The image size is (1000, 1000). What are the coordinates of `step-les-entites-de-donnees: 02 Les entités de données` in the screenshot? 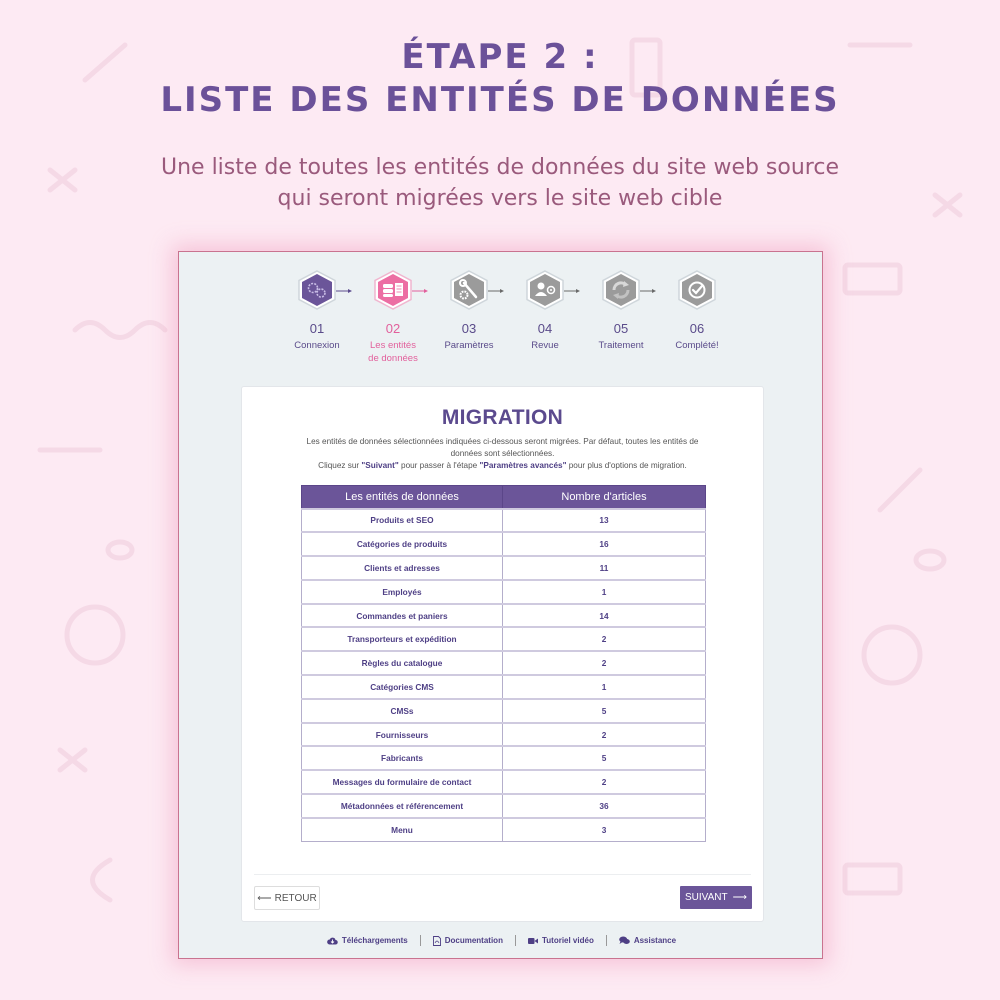 It's located at (393, 316).